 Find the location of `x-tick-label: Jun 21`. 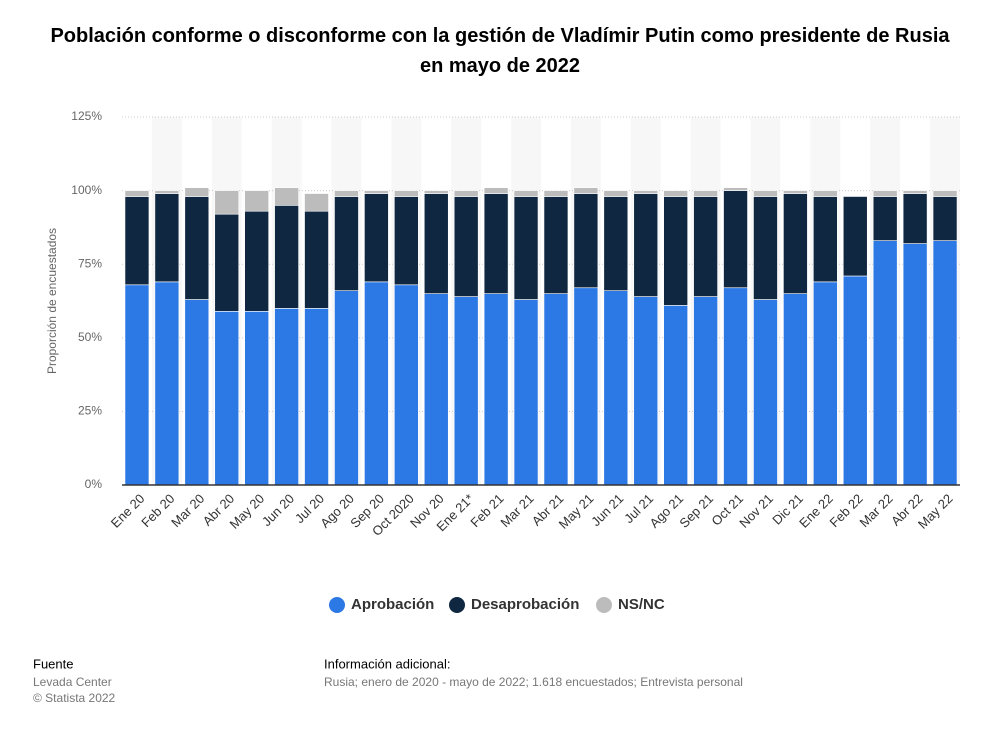

x-tick-label: Jun 21 is located at coordinates (607, 510).